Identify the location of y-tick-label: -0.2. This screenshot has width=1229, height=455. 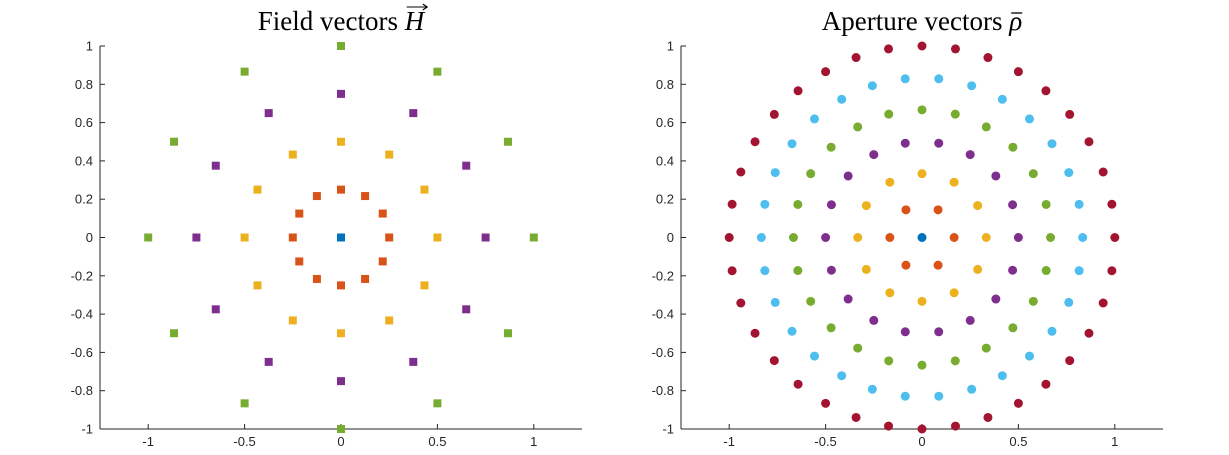
(82, 275).